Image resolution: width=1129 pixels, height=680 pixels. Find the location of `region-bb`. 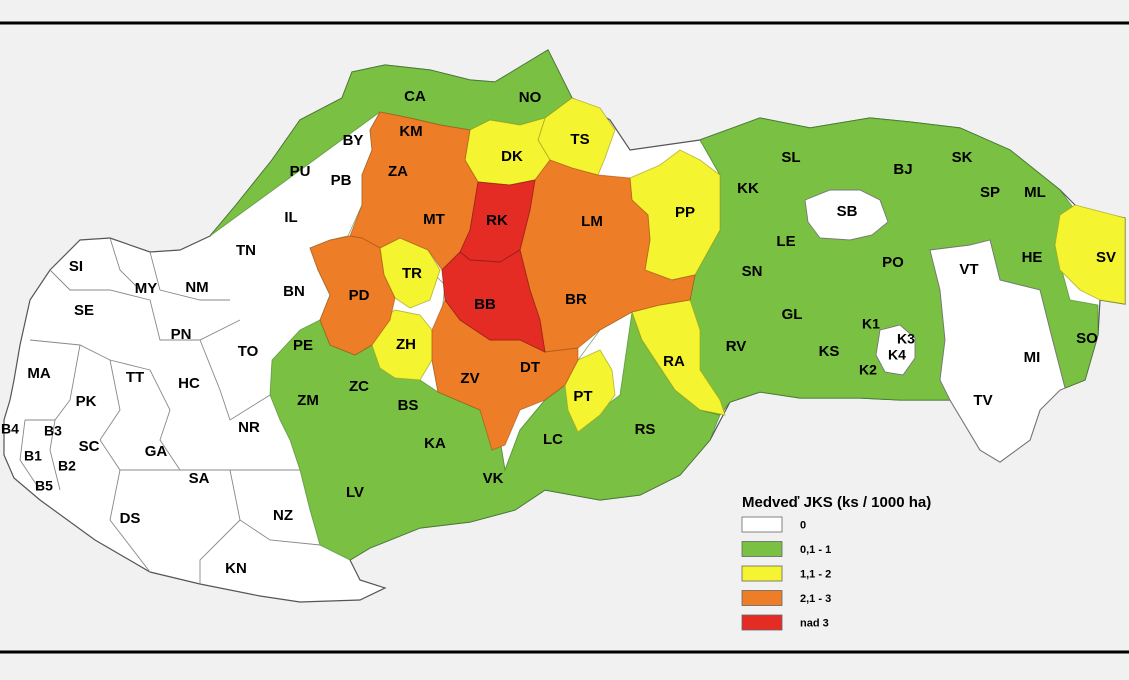

region-bb is located at coordinates (493, 301).